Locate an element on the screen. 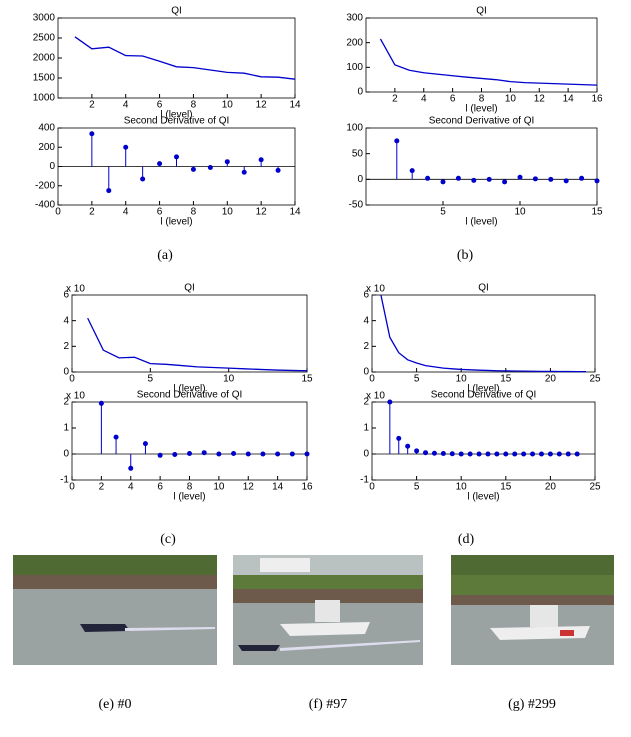 Image resolution: width=631 pixels, height=737 pixels. subplot: 0 2 4 6 0 5 10 15 20 25 QI l (level) x 10 is located at coordinates (482, 339).